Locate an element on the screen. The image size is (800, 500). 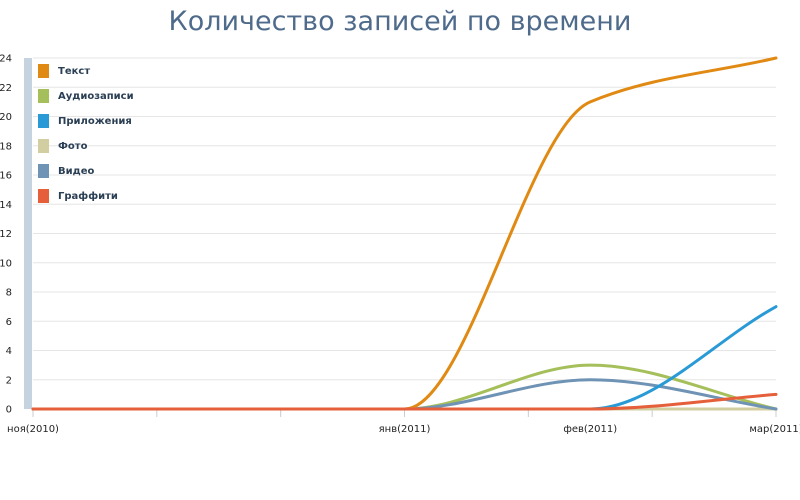
y-tick-label: 4 is located at coordinates (9, 351).